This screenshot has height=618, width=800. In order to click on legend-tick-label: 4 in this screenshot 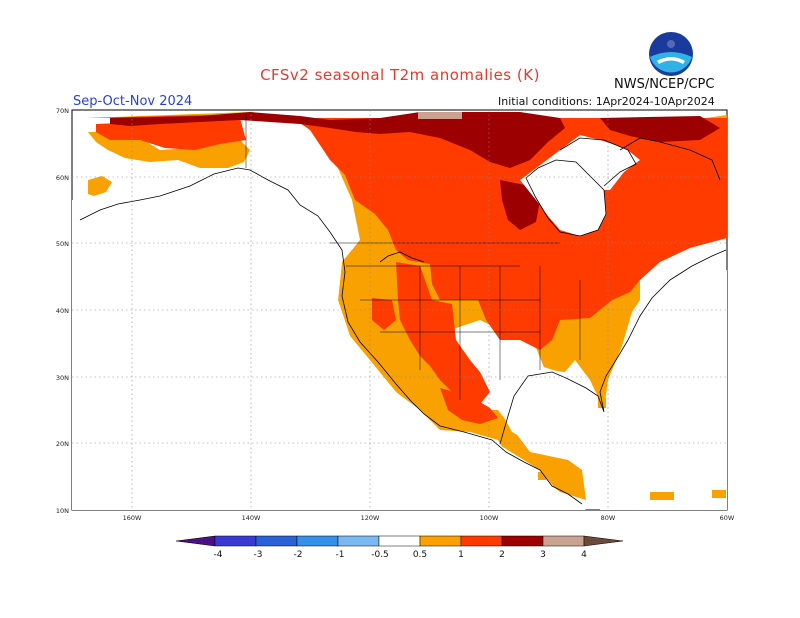, I will do `click(584, 555)`.